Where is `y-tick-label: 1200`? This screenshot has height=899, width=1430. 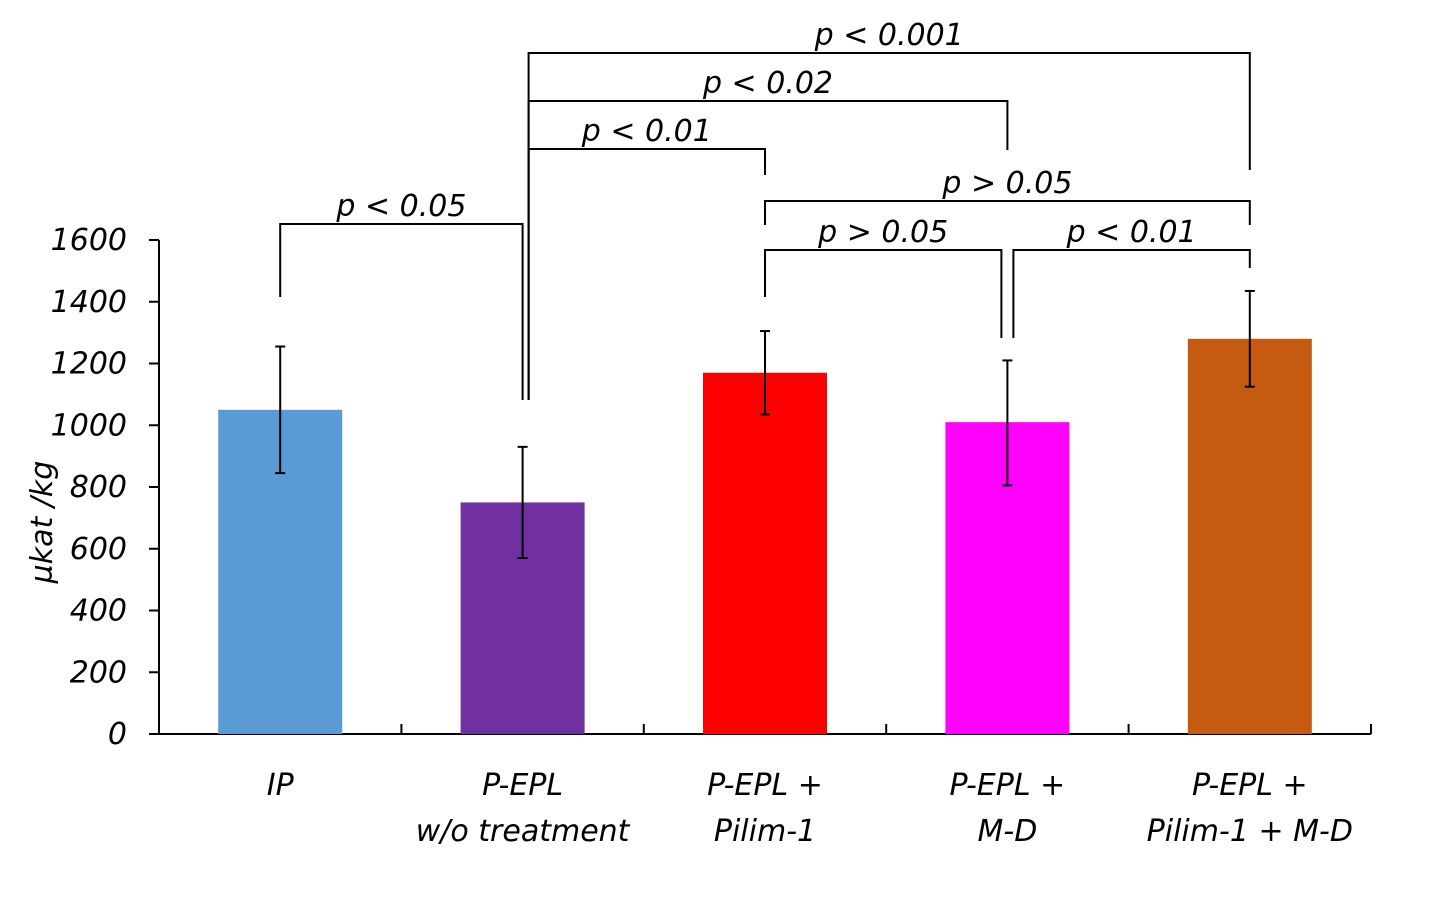 y-tick-label: 1200 is located at coordinates (89, 364).